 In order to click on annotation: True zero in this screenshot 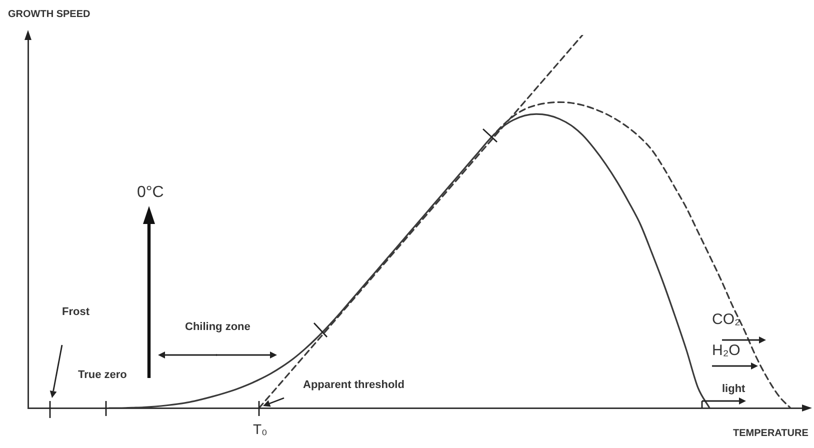, I will do `click(102, 375)`.